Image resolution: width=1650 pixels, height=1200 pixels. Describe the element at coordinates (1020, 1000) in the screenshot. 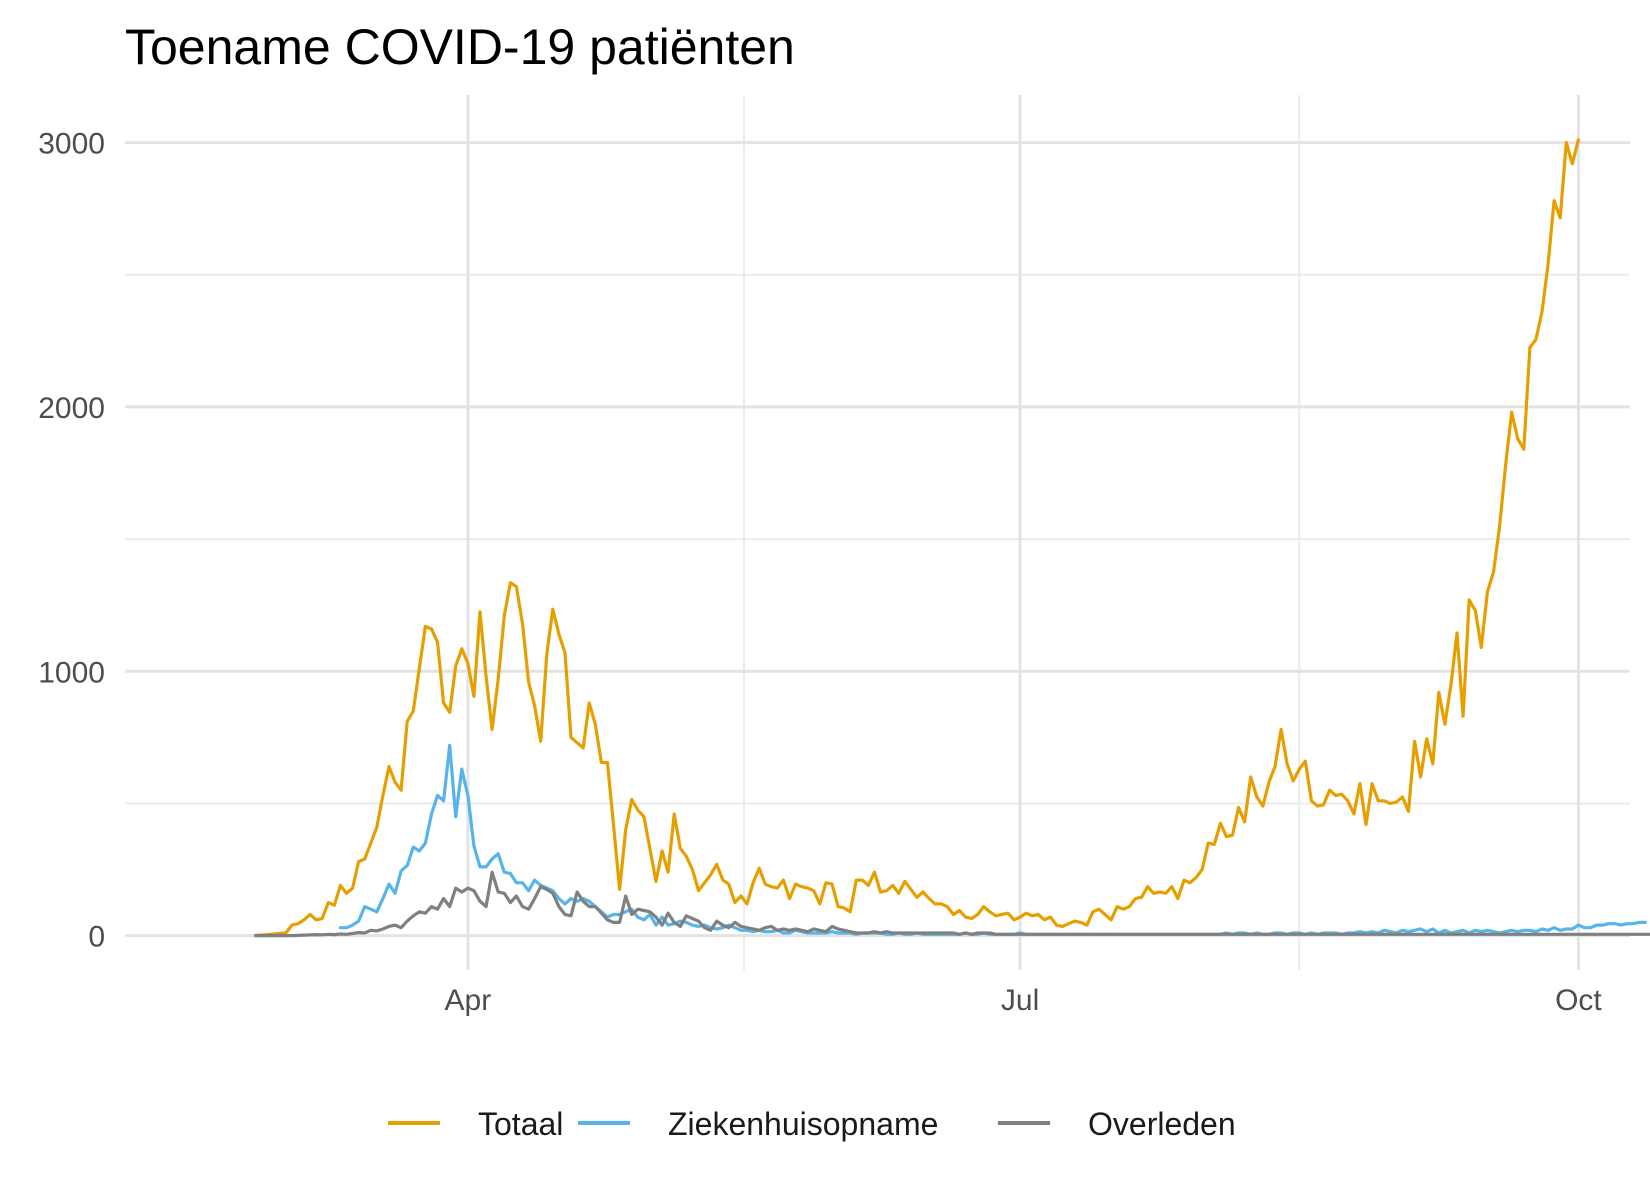

I see `x-tick-label: Jul` at that location.